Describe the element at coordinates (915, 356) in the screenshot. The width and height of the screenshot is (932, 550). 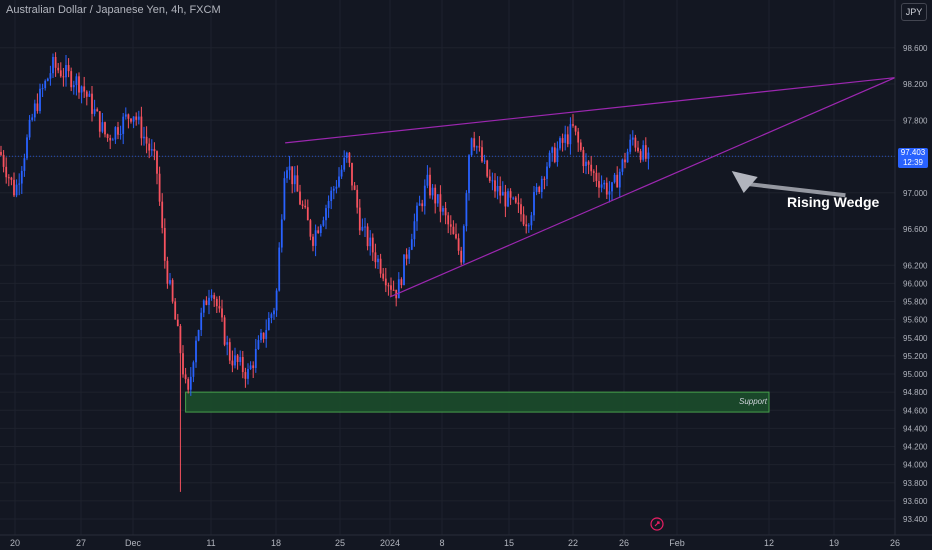
I see `y-tick-label: 95.200` at that location.